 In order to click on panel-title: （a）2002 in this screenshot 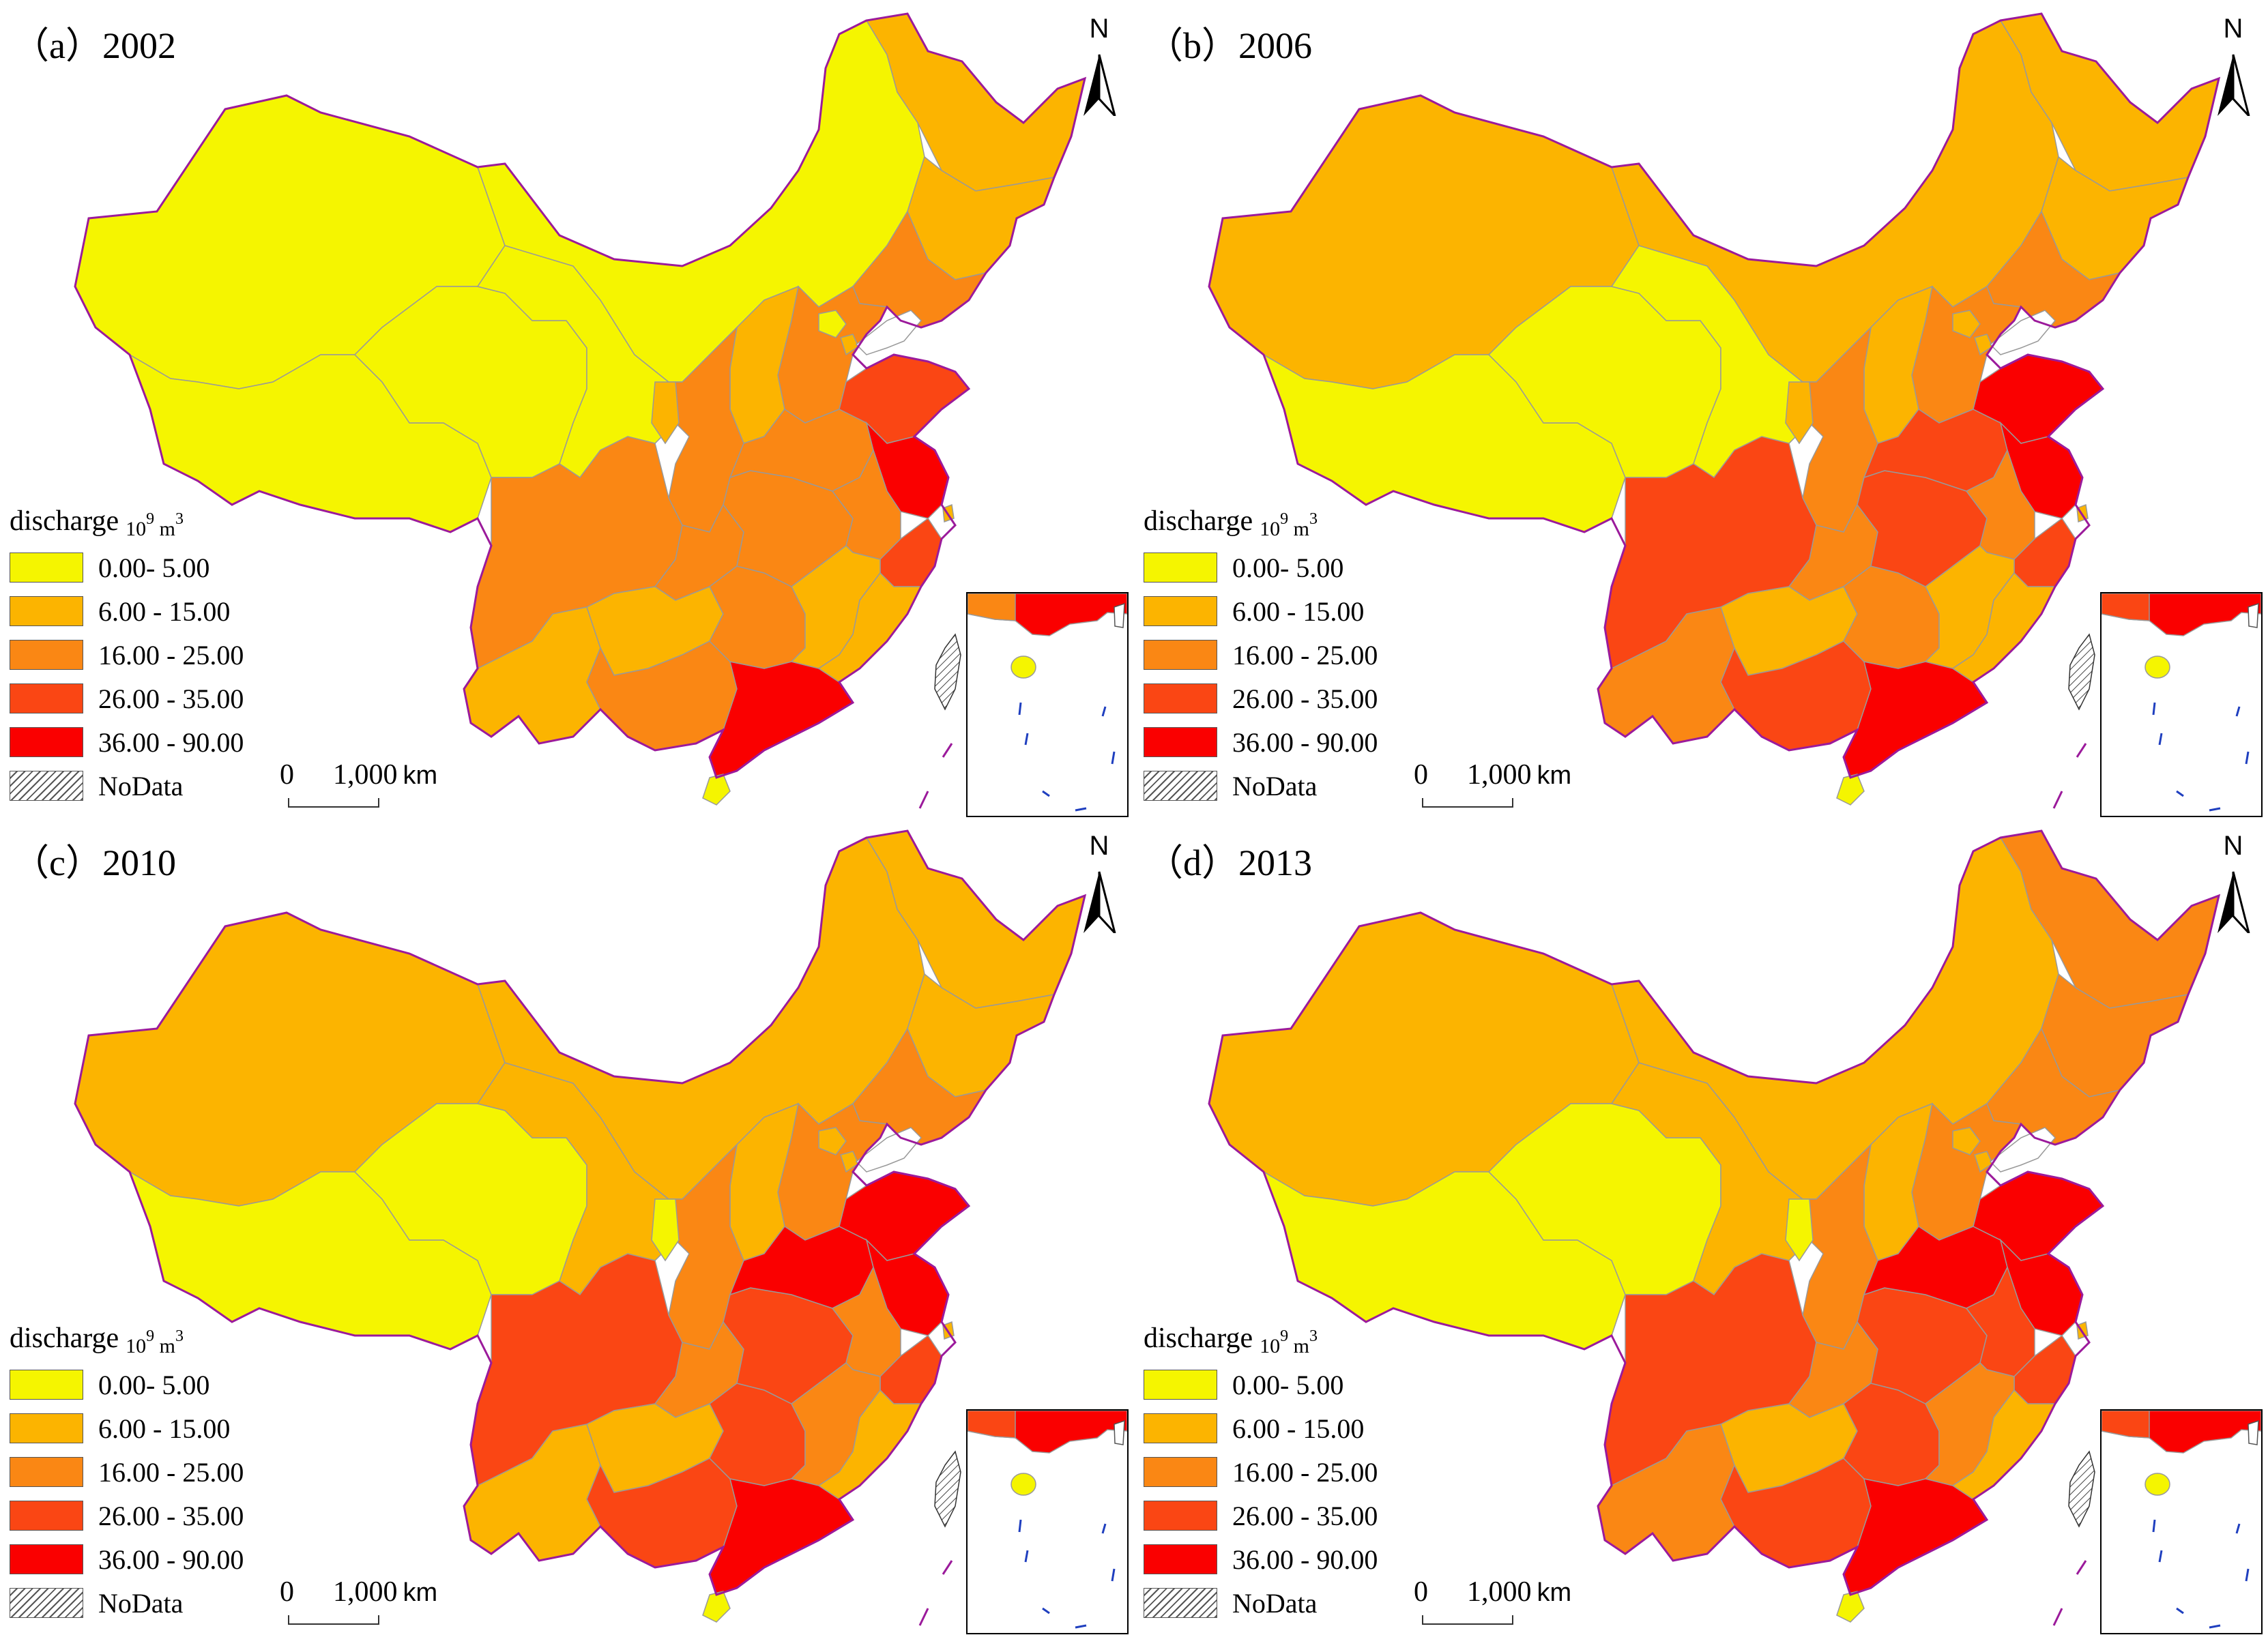, I will do `click(94, 45)`.